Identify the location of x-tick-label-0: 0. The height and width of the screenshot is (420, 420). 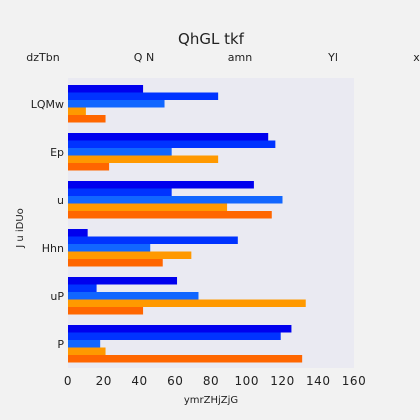
(68, 381).